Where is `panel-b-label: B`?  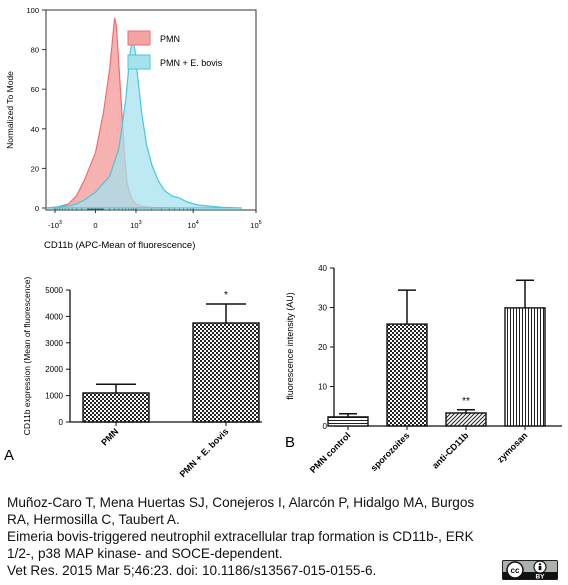 panel-b-label: B is located at coordinates (290, 442).